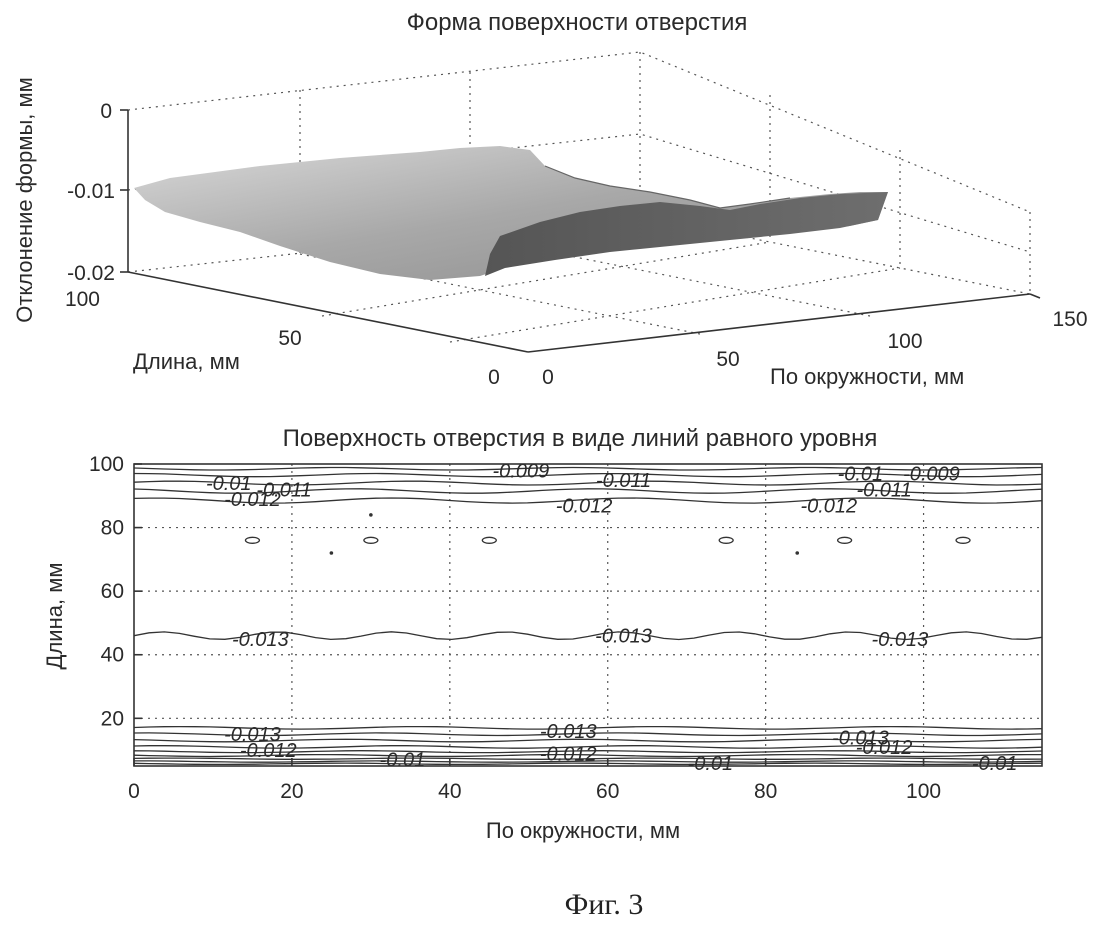 The width and height of the screenshot is (1103, 936). What do you see at coordinates (765, 791) in the screenshot?
I see `x-tick-label: 80` at bounding box center [765, 791].